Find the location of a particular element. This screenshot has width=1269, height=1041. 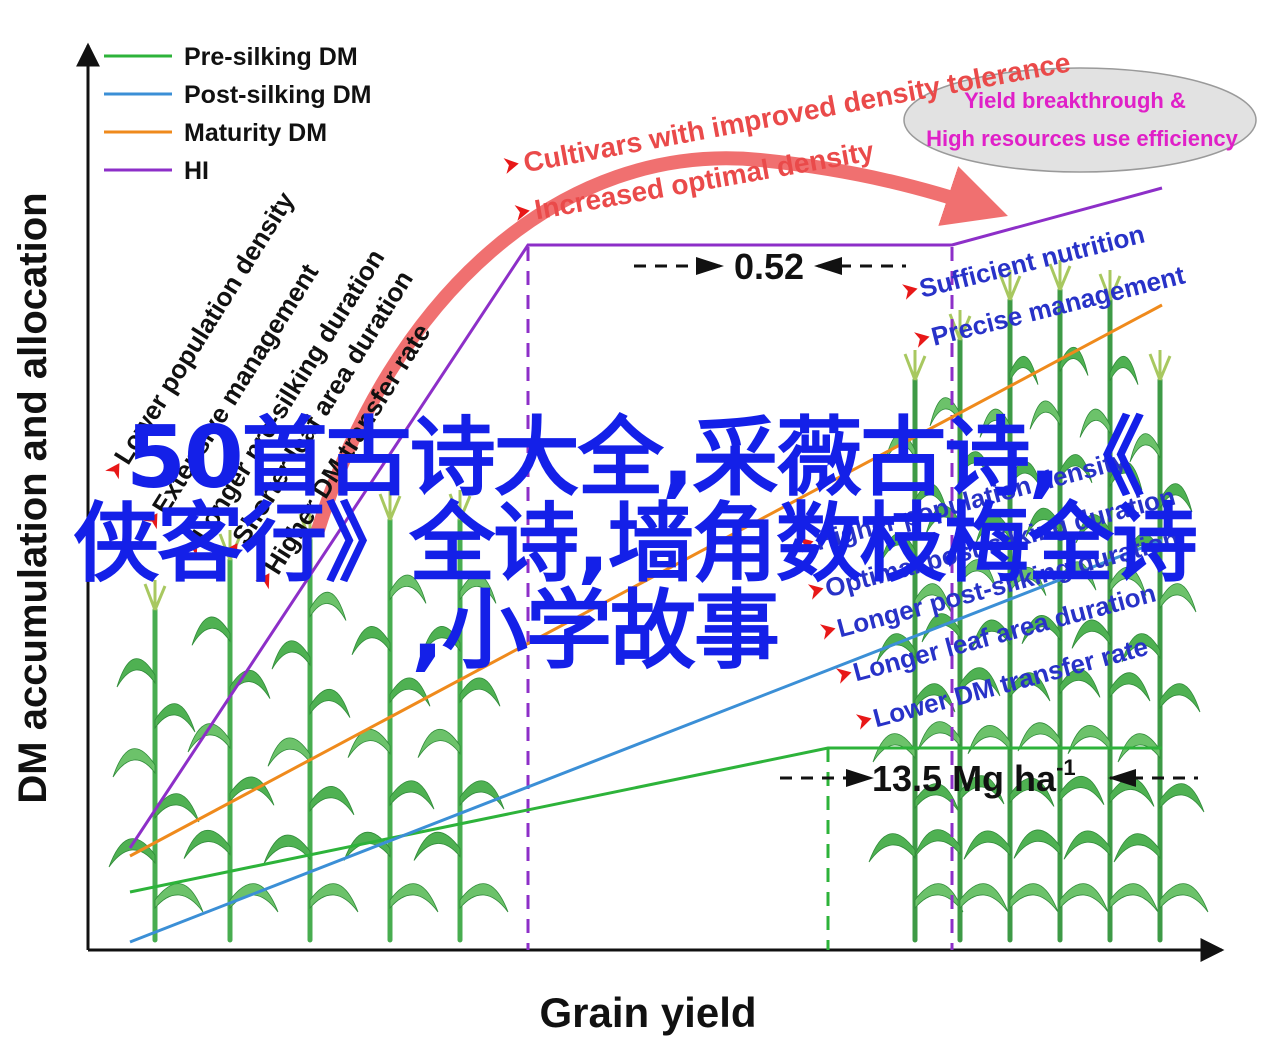

y-axis-label: DM accumulation and allocation is located at coordinates (33, 497).